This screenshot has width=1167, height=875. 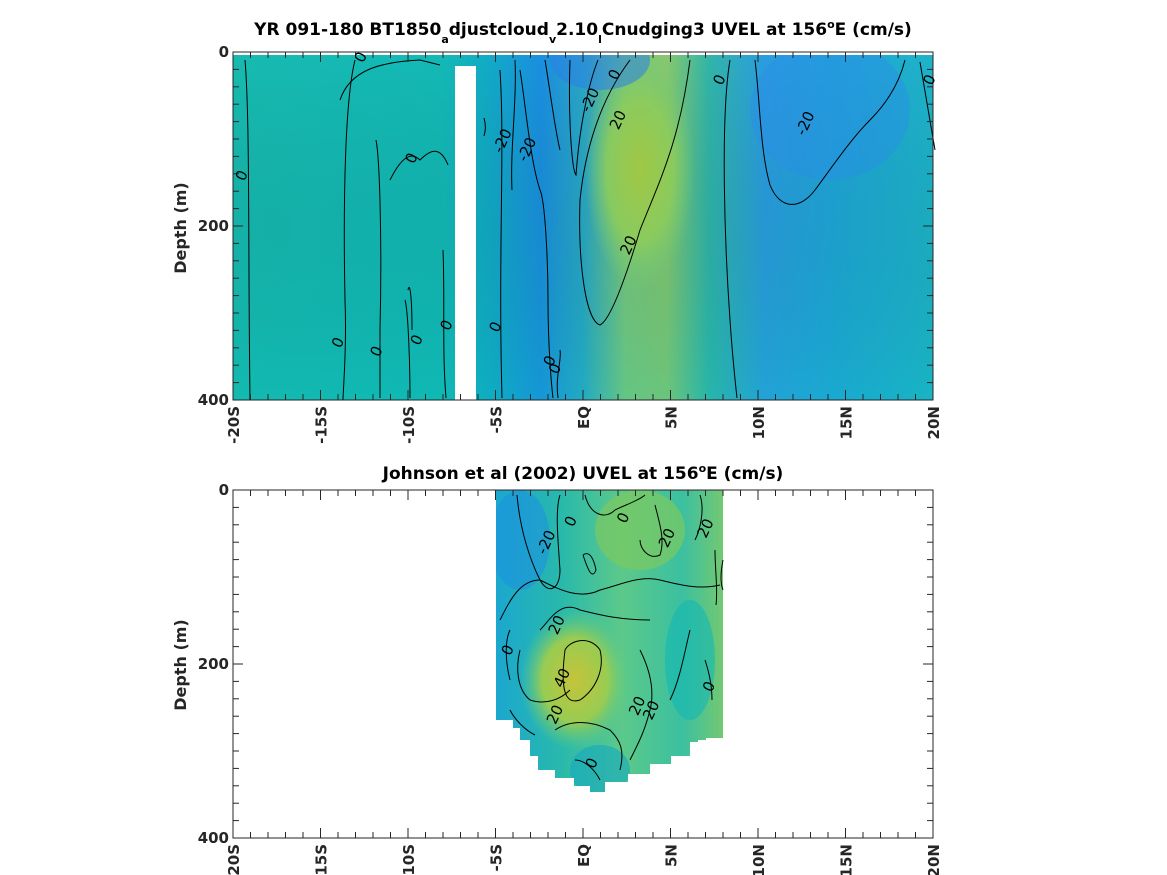 I want to click on bottom-x-tick-label: 15N, so click(x=847, y=859).